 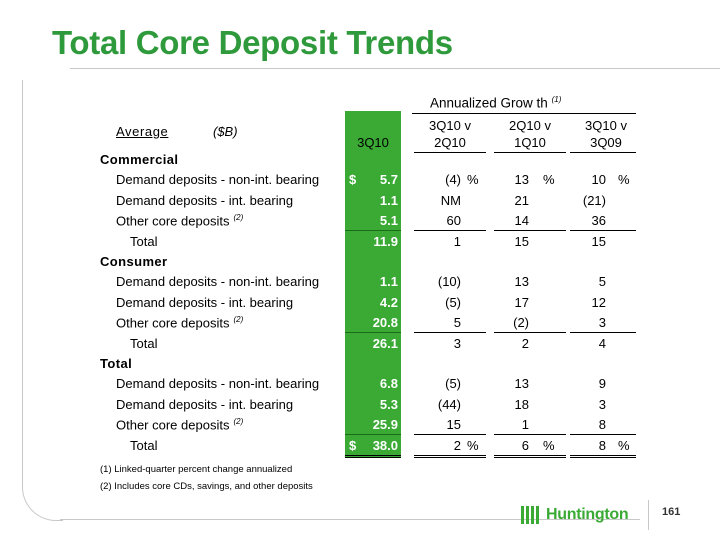 I want to click on growth-vs-3q09: 12, so click(x=598, y=302).